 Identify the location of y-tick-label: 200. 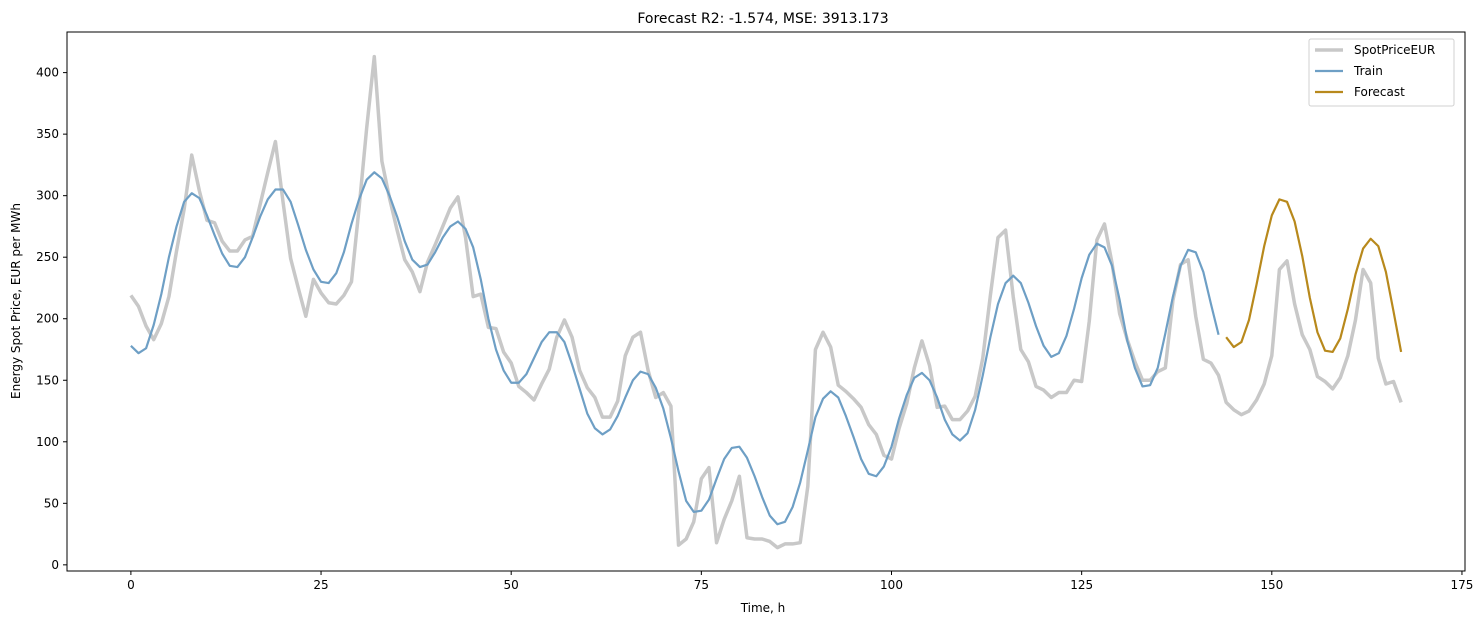
(47, 319).